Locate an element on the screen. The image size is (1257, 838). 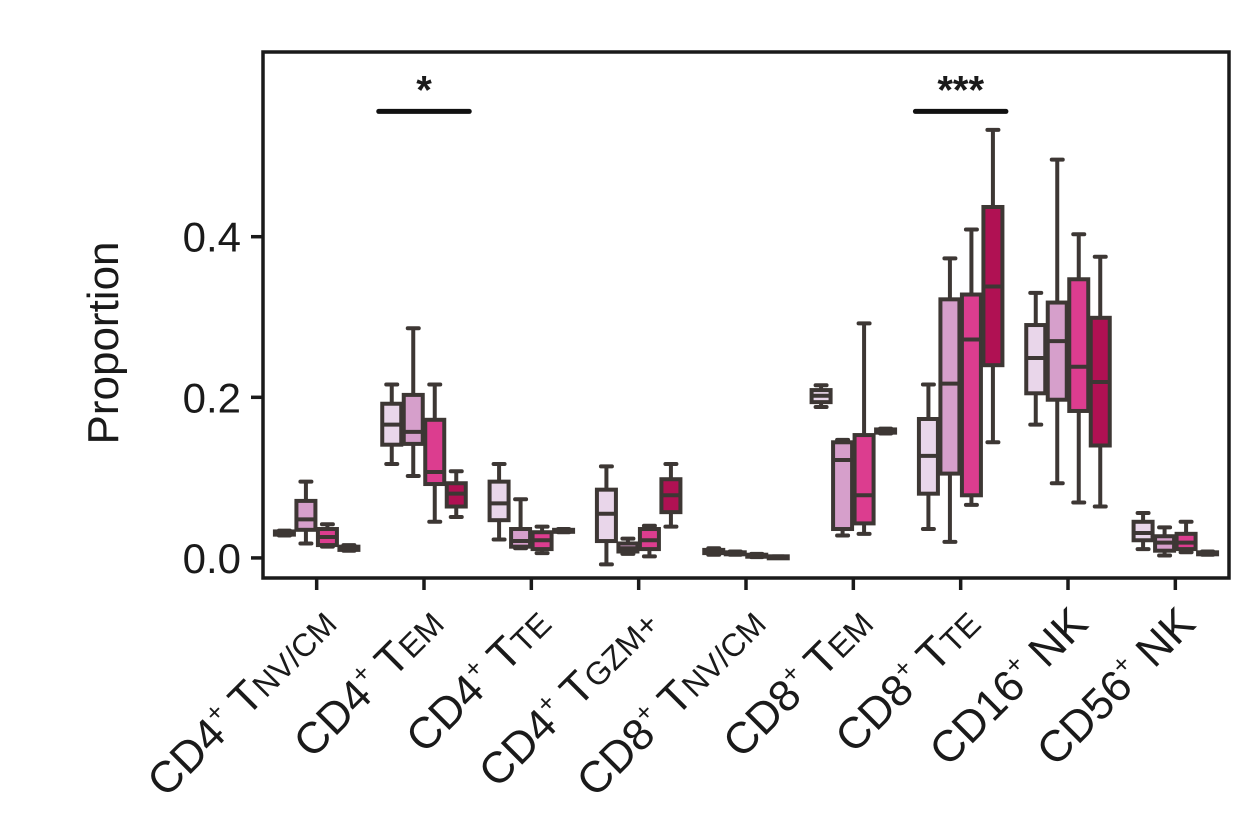
box-c0-g2 is located at coordinates (327, 535).